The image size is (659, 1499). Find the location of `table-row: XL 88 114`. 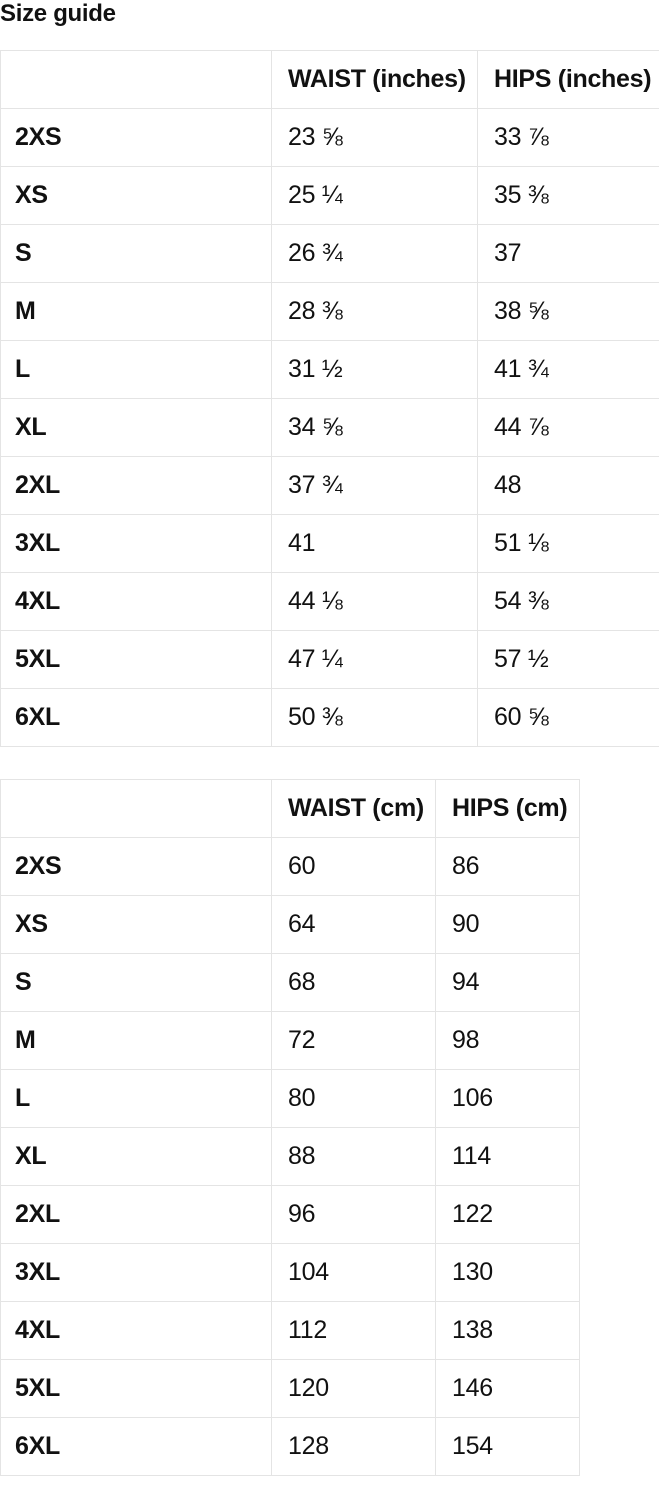

table-row: XL 88 114 is located at coordinates (290, 1156).